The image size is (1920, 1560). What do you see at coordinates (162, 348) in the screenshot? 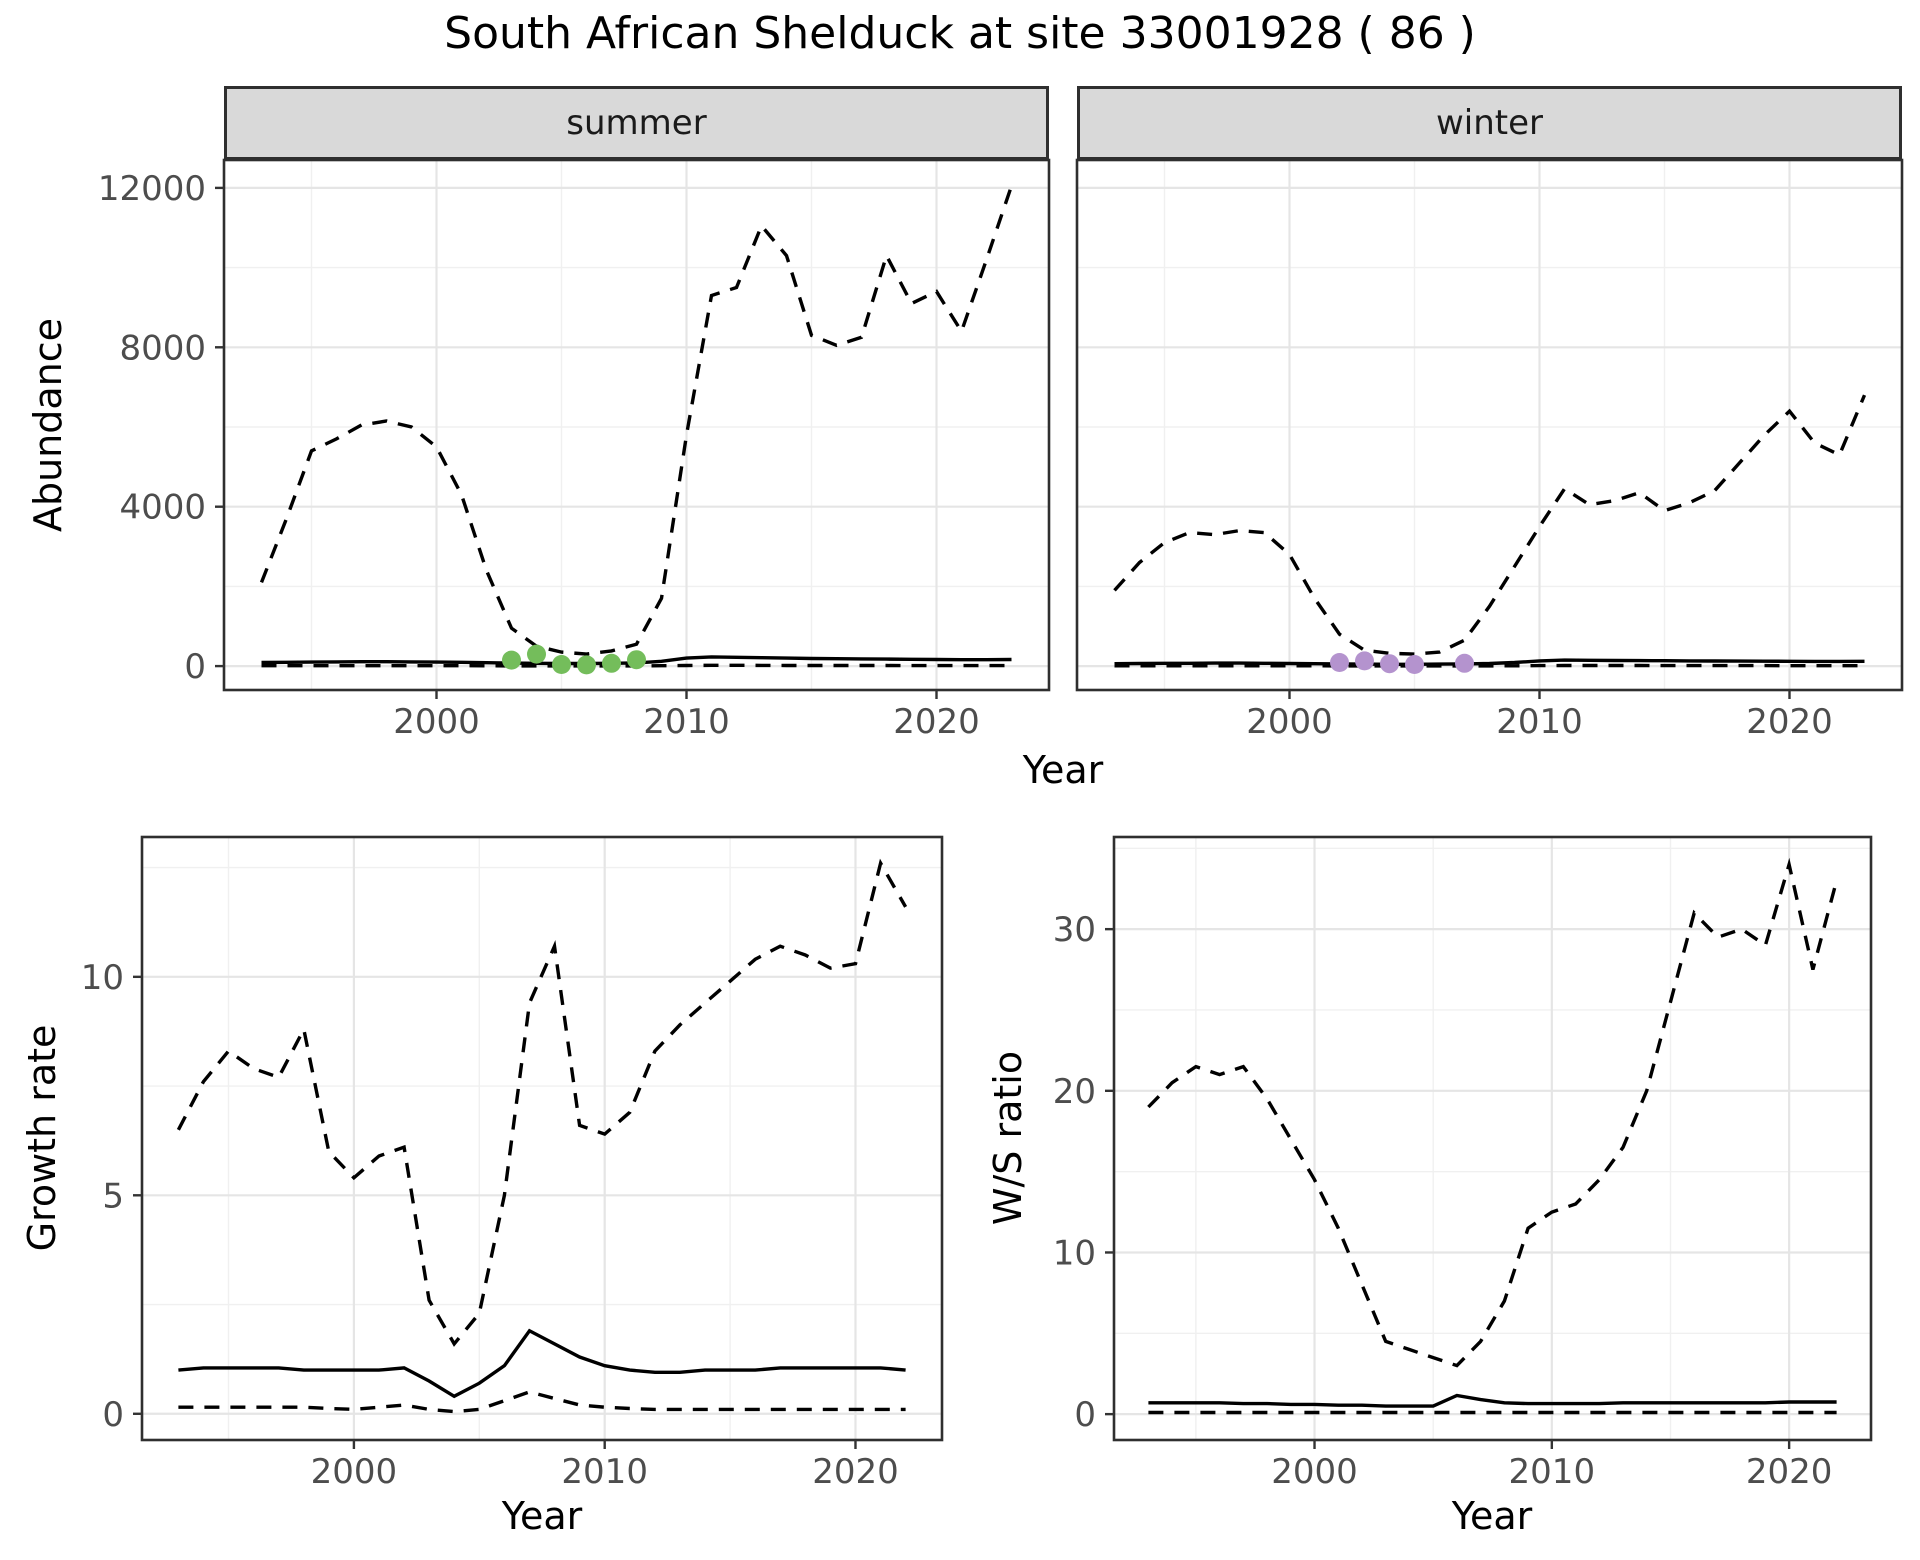
I see `abundance-summer-y-tick-label: 8000` at bounding box center [162, 348].